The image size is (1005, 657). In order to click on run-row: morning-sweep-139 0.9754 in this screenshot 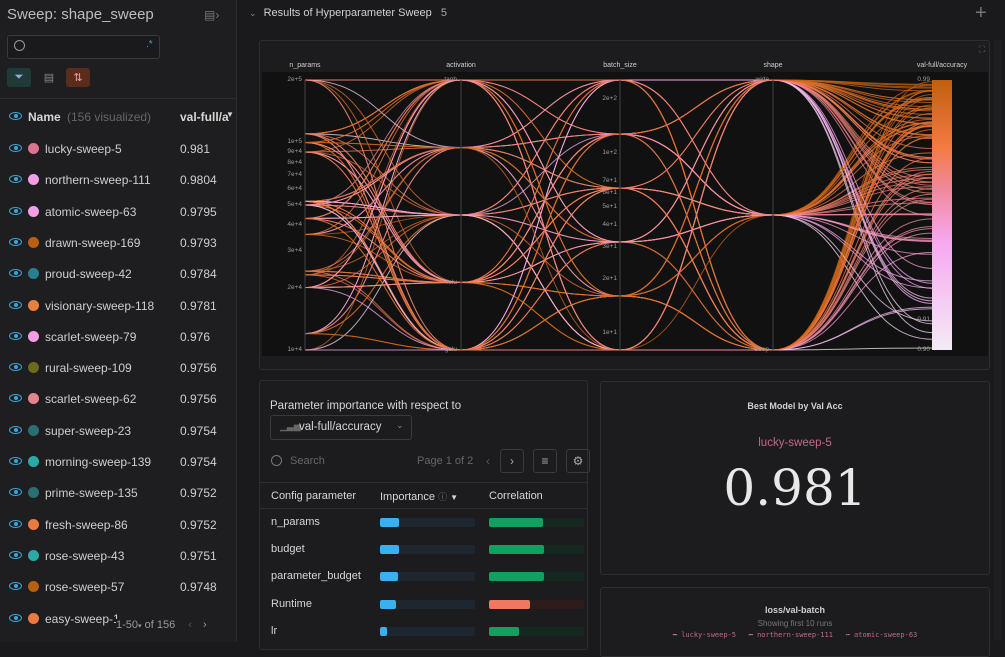, I will do `click(118, 463)`.